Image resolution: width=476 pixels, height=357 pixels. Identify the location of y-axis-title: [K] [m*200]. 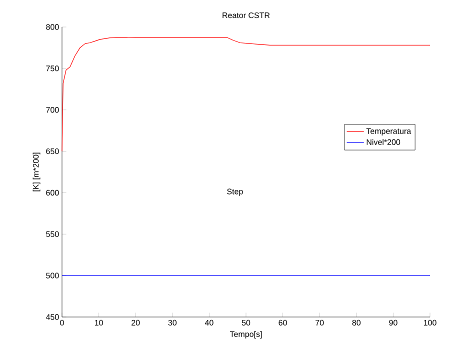
(36, 172).